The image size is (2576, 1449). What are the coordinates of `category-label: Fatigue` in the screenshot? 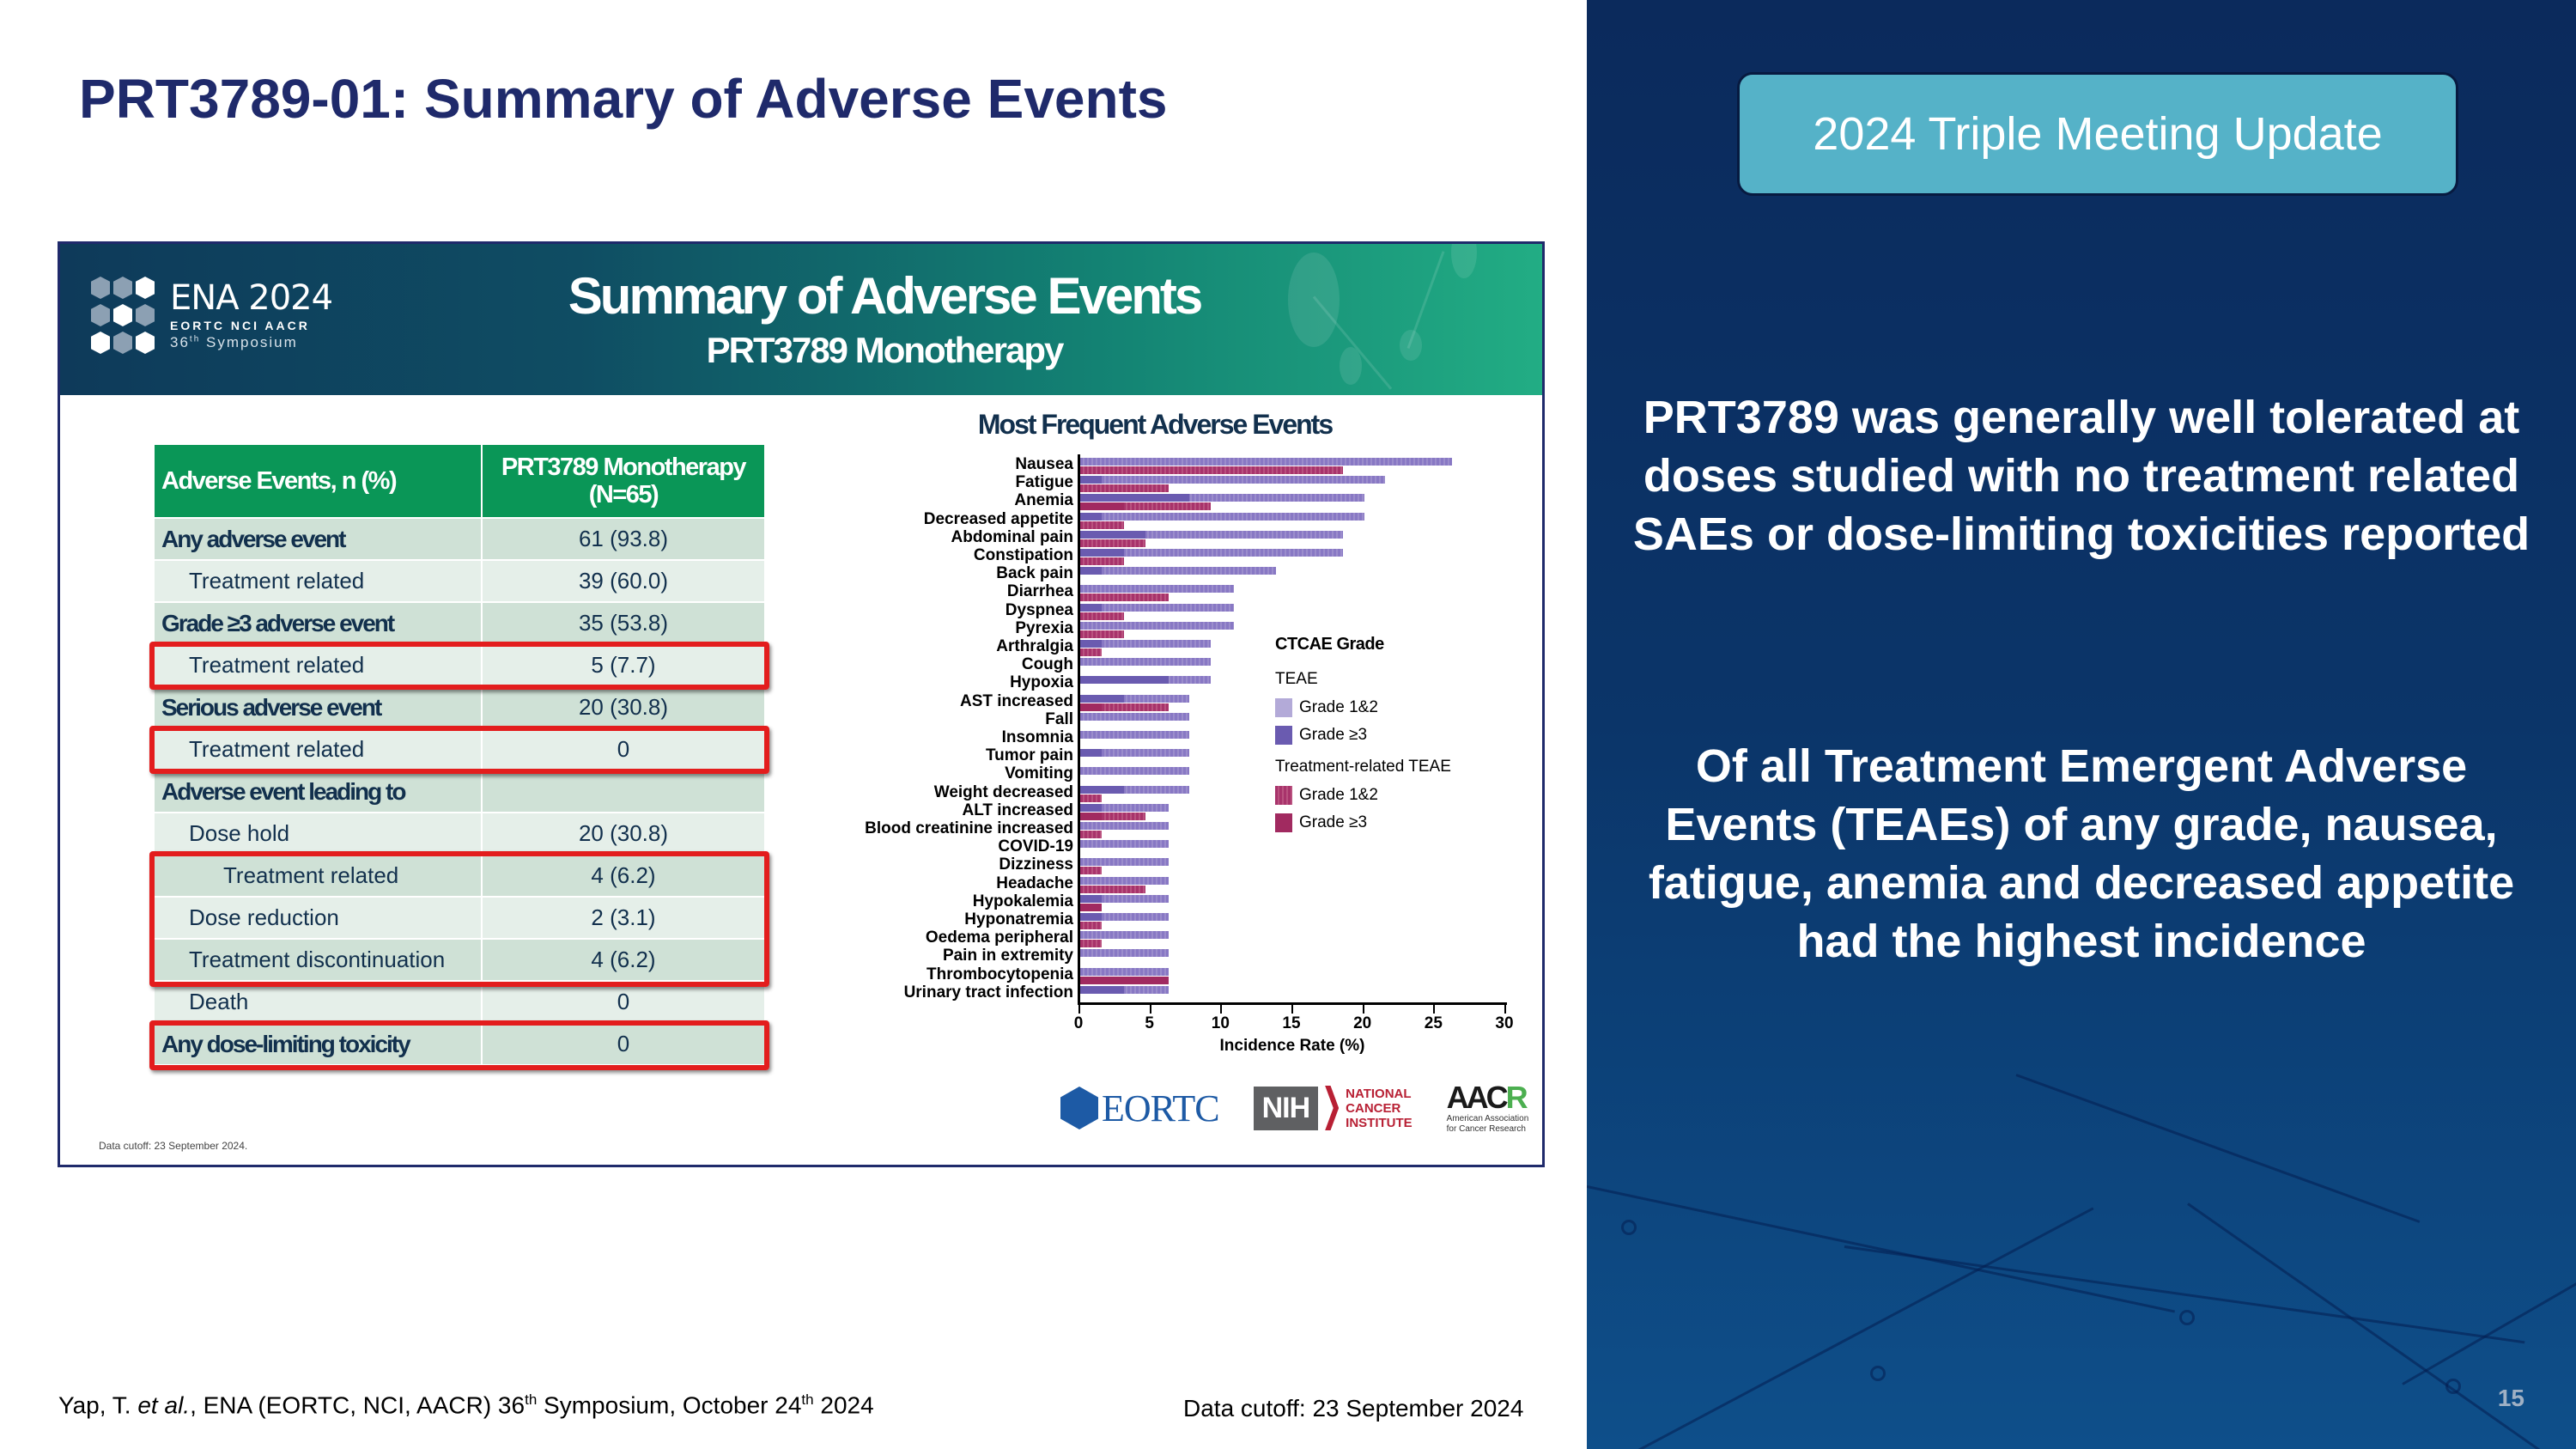 It's located at (1044, 482).